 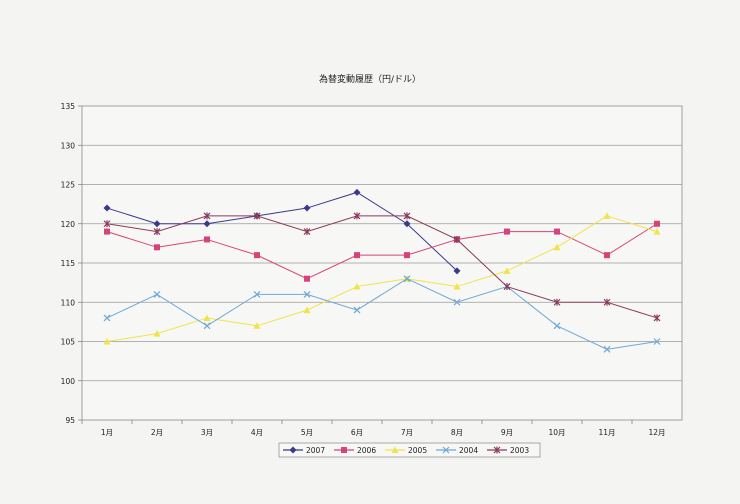 What do you see at coordinates (68, 145) in the screenshot?
I see `y-tick-label: 130` at bounding box center [68, 145].